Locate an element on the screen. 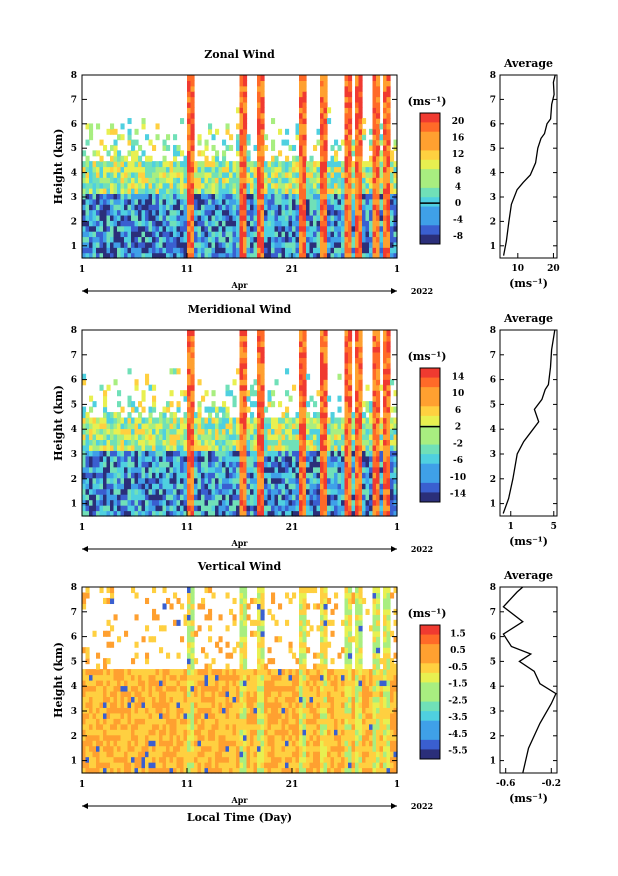 This screenshot has height=876, width=618. profile-x-tick: 10 is located at coordinates (518, 269).